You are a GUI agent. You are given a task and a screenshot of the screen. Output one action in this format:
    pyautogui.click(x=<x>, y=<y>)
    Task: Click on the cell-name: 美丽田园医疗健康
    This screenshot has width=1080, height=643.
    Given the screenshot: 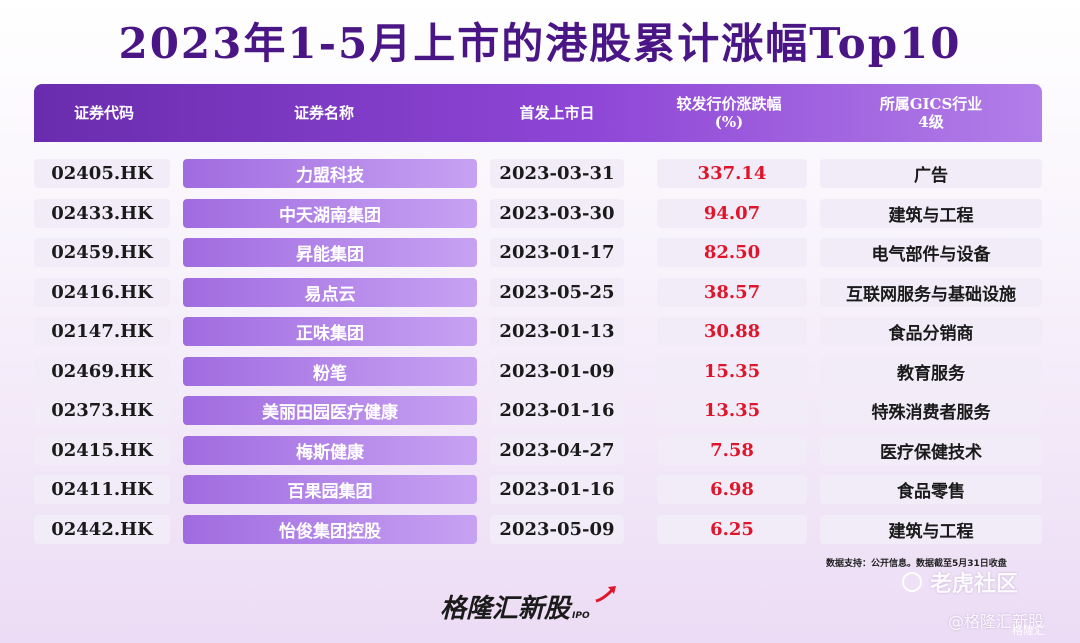 What is the action you would take?
    pyautogui.click(x=330, y=410)
    